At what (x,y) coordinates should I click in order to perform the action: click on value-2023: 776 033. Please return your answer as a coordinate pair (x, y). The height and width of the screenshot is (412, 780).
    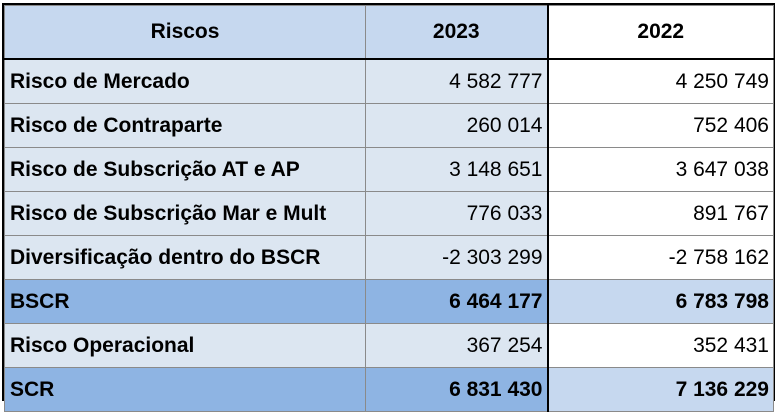
    Looking at the image, I should click on (457, 213).